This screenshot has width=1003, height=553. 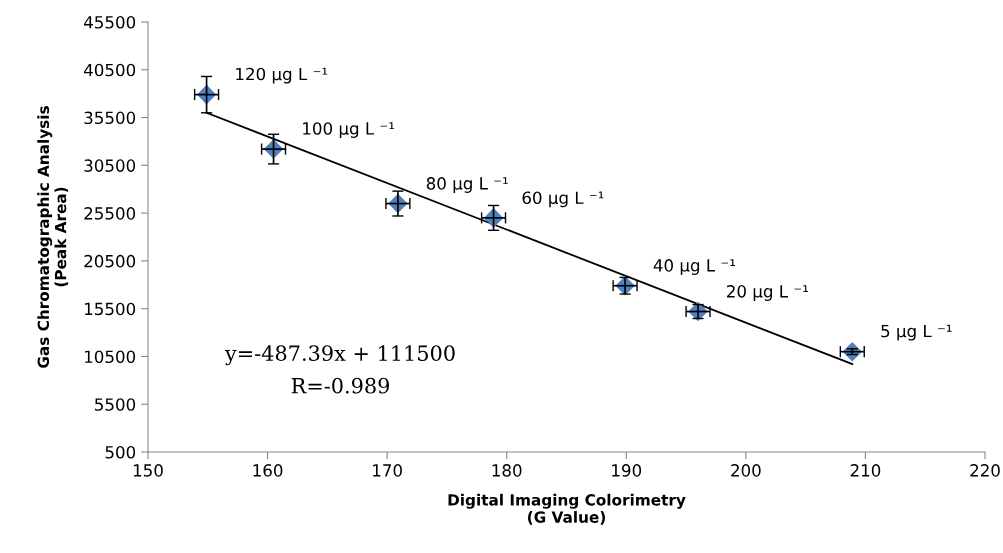 I want to click on x-tick-label: 190, so click(x=627, y=470).